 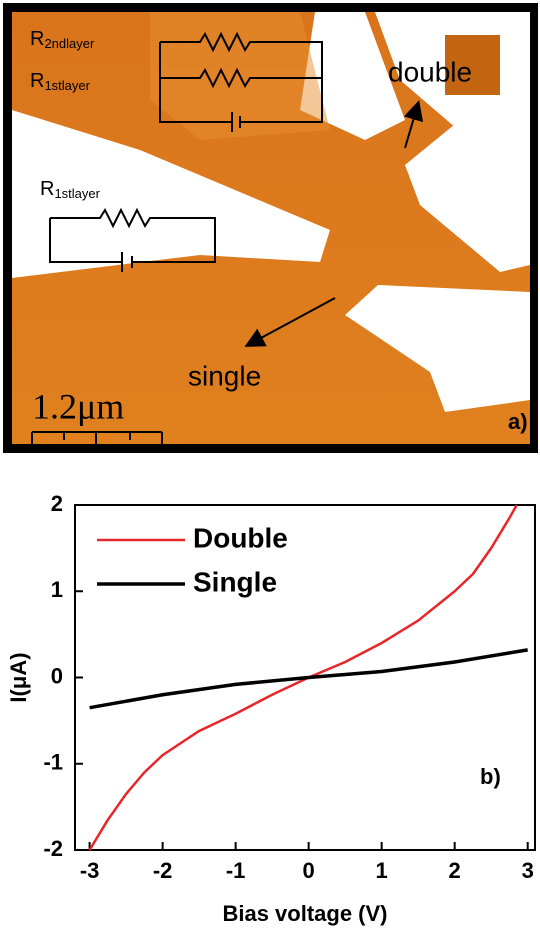 What do you see at coordinates (304, 913) in the screenshot?
I see `x-axis-label: Bias voltage (V)` at bounding box center [304, 913].